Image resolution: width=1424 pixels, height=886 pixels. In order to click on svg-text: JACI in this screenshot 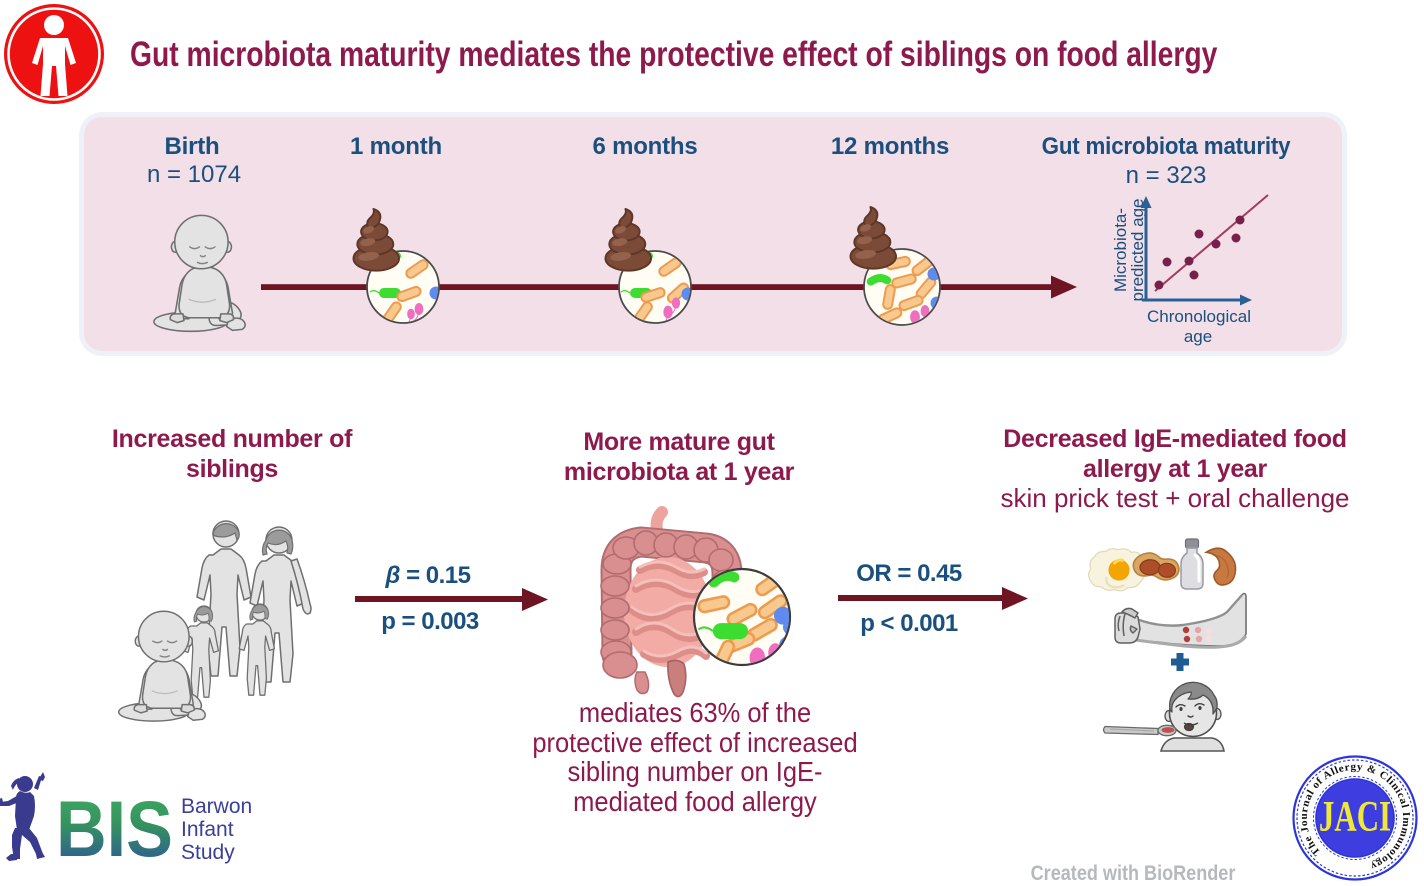, I will do `click(1355, 817)`.